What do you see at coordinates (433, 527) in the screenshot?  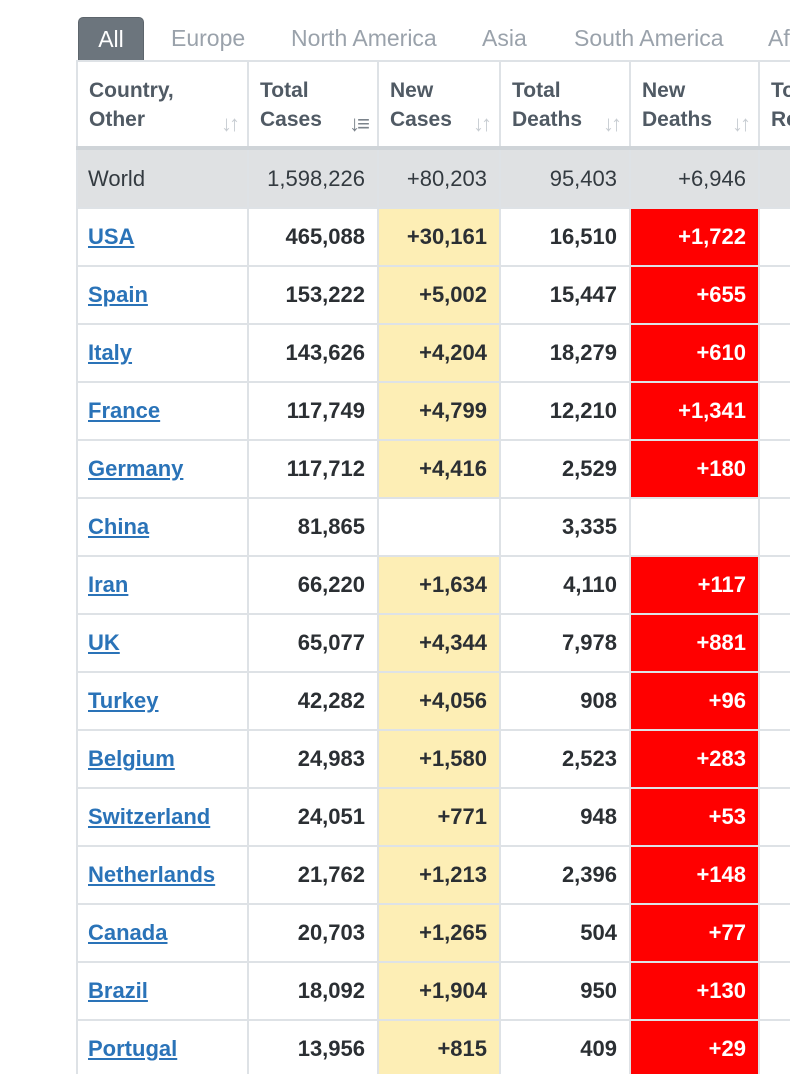 I see `table-row: China 81,865 3,335` at bounding box center [433, 527].